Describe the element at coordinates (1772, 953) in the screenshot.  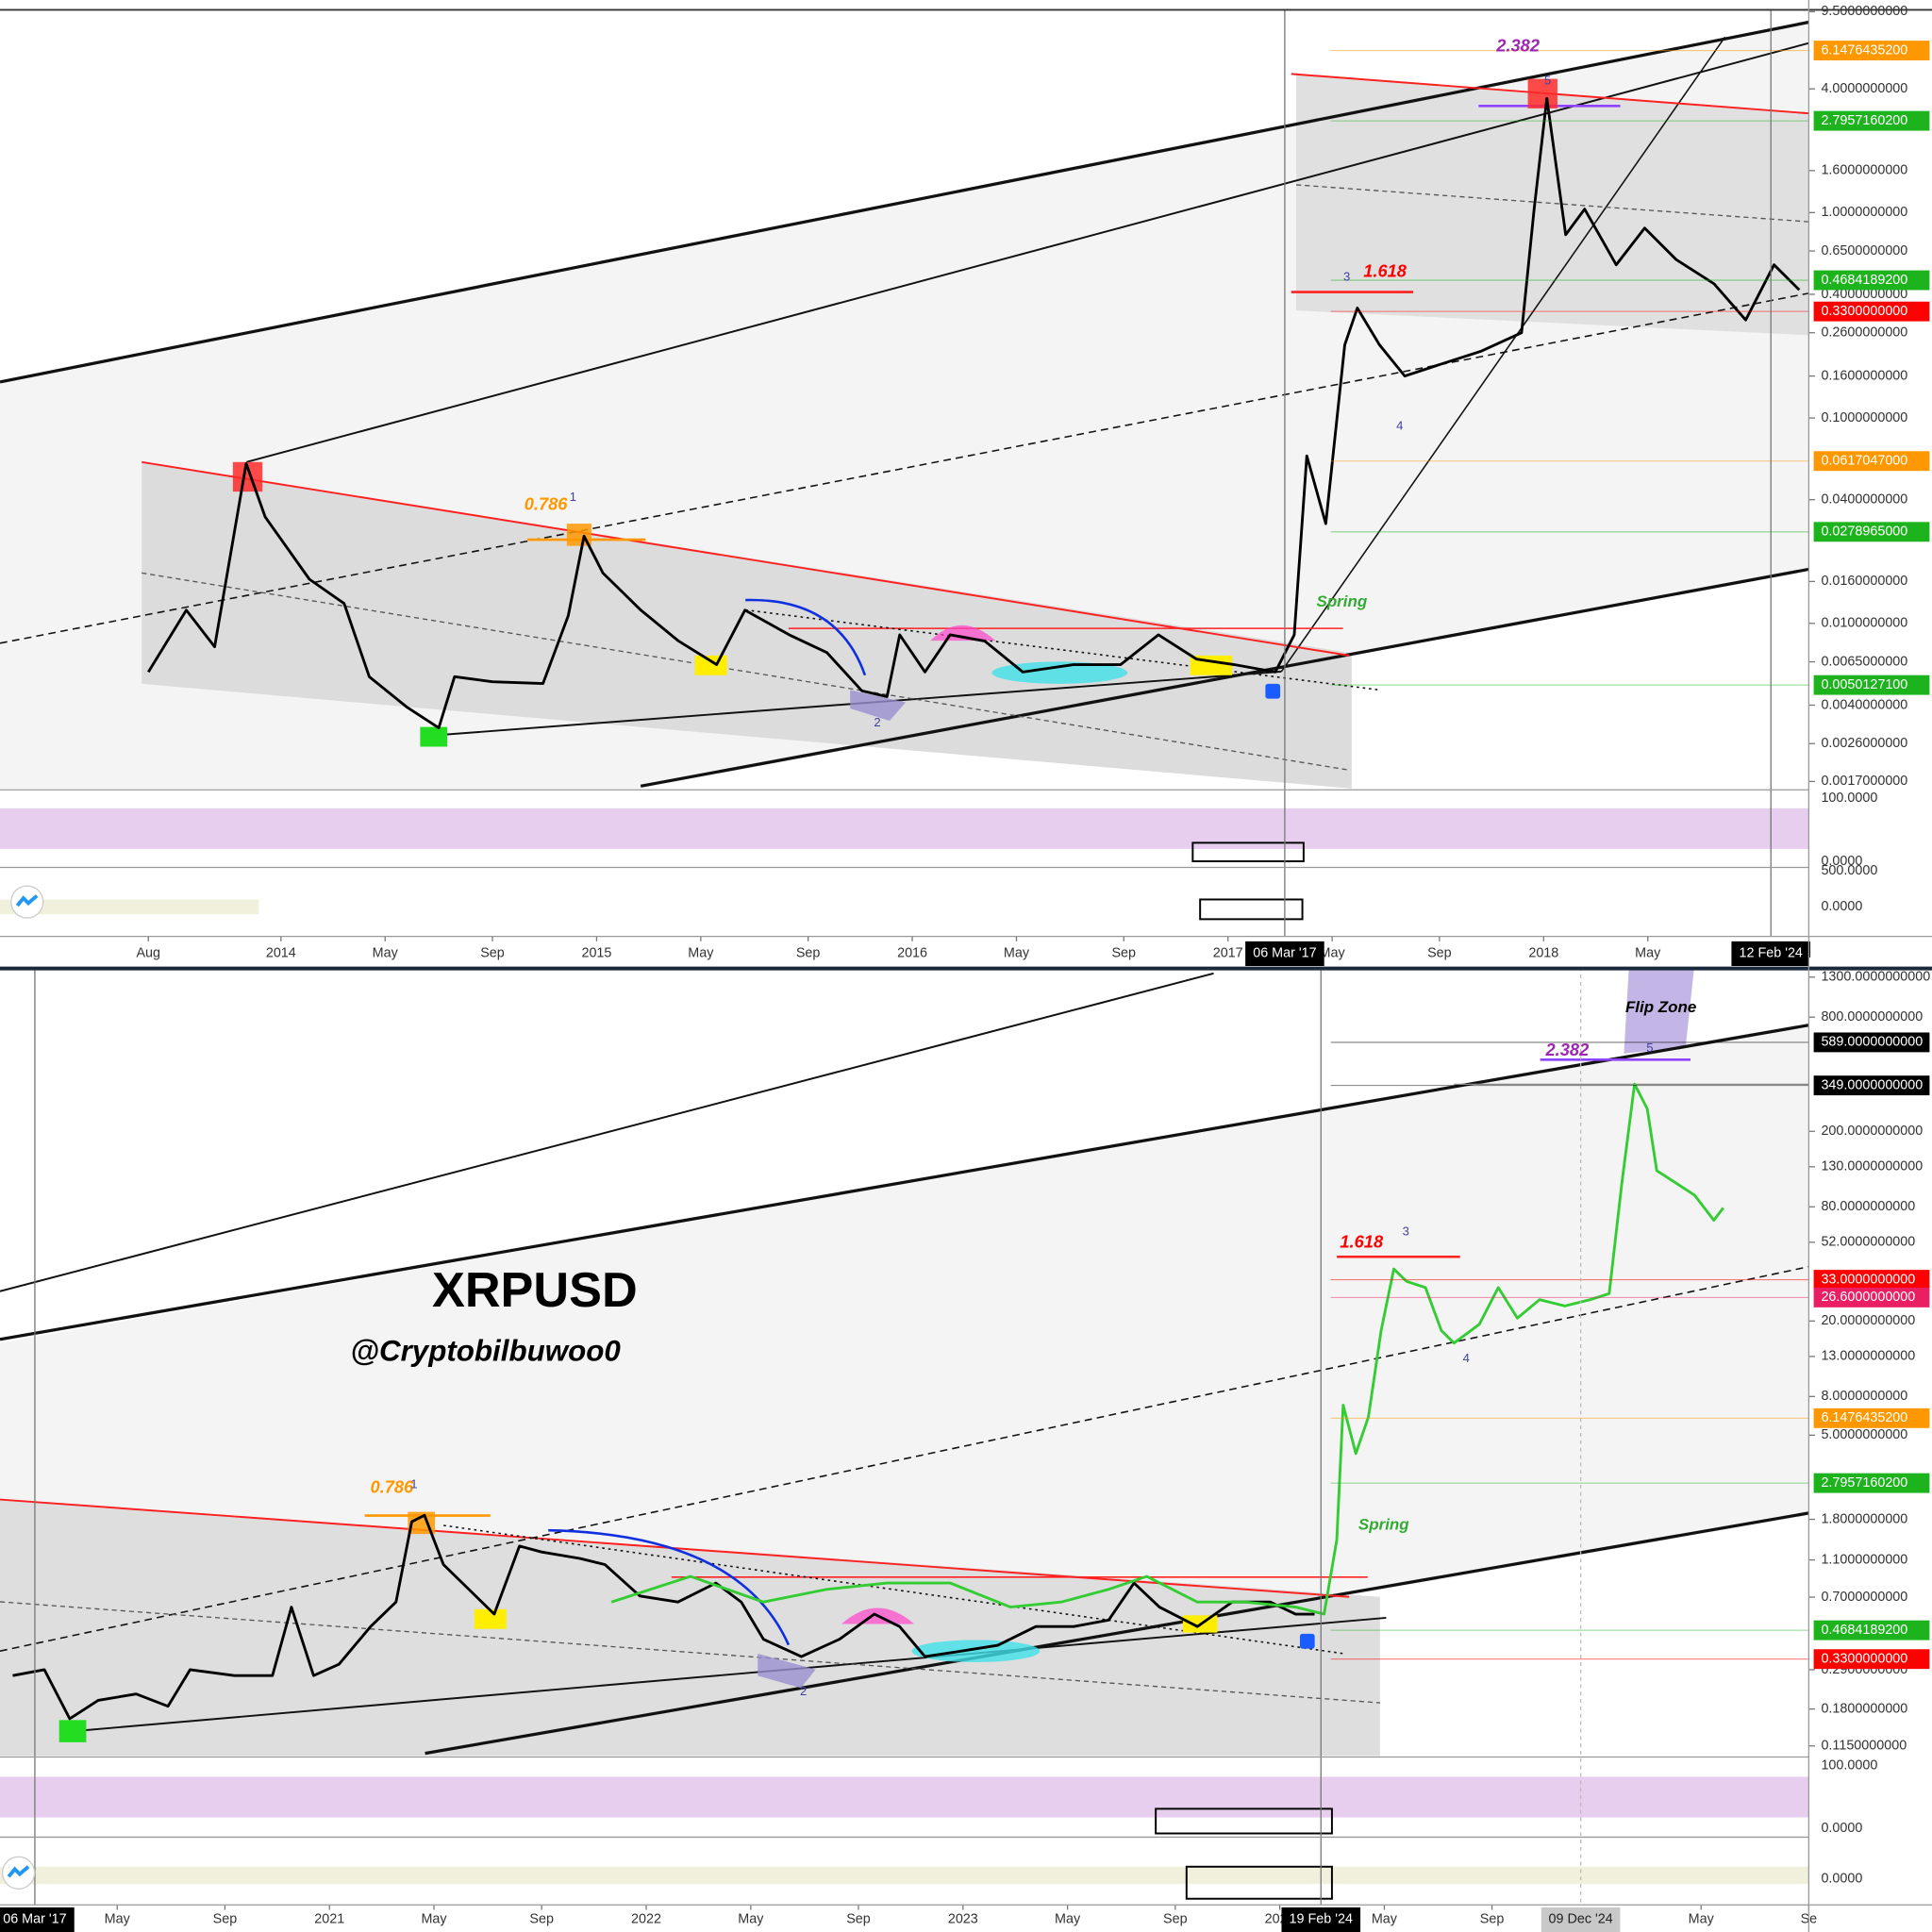
I see `crosshair-label: 12 Feb '24` at that location.